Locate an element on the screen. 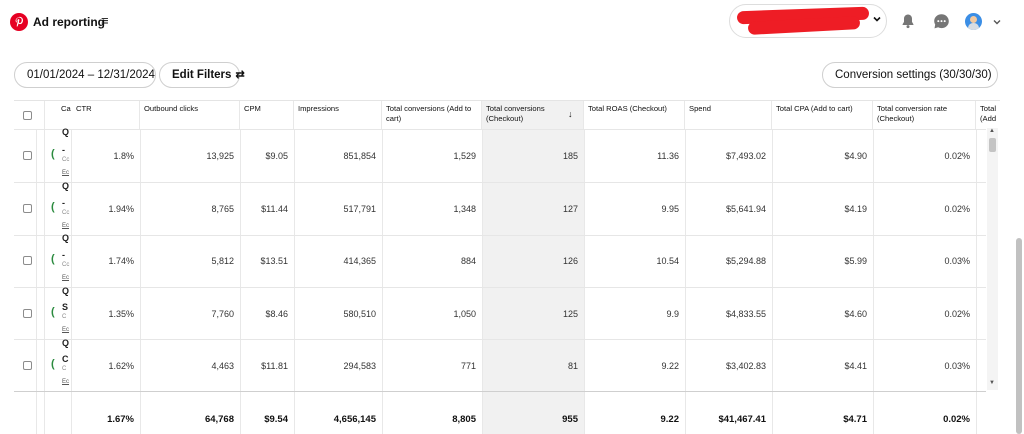  account-selector is located at coordinates (808, 21).